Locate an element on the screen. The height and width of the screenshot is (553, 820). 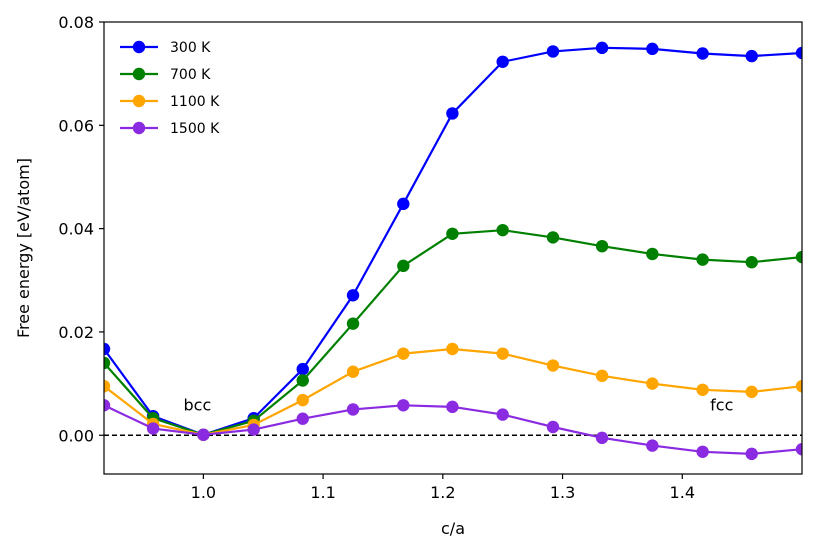
y-tick-label: 0.08 is located at coordinates (76, 22).